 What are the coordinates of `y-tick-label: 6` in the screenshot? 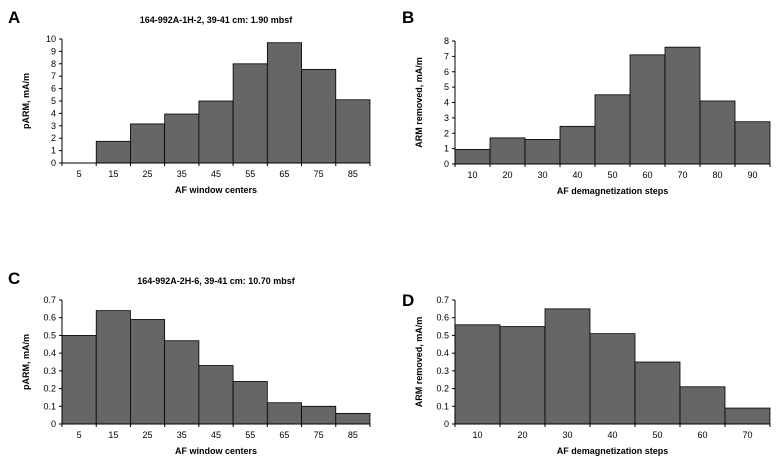 It's located at (446, 72).